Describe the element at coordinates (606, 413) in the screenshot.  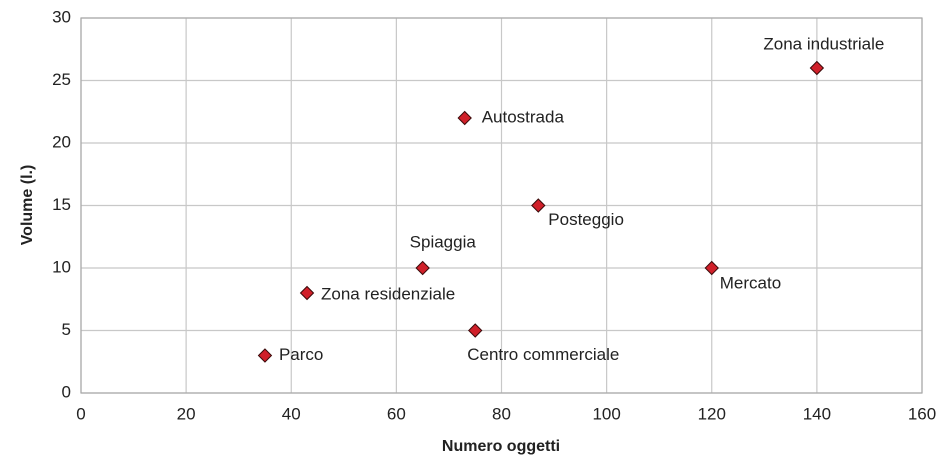
I see `x-tick-label: 100` at that location.